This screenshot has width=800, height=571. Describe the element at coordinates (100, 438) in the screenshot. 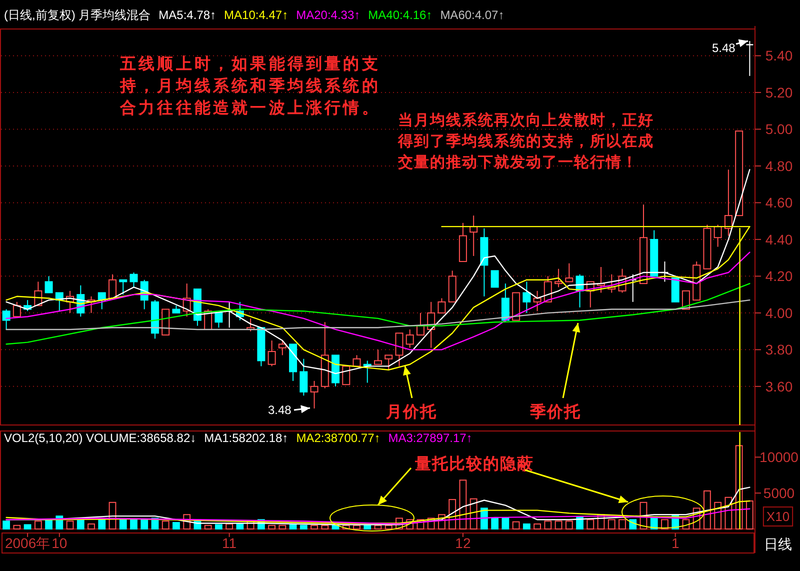

I see `chart-title: VOL2(5,10,20) VOLUME:38658.82↓` at that location.